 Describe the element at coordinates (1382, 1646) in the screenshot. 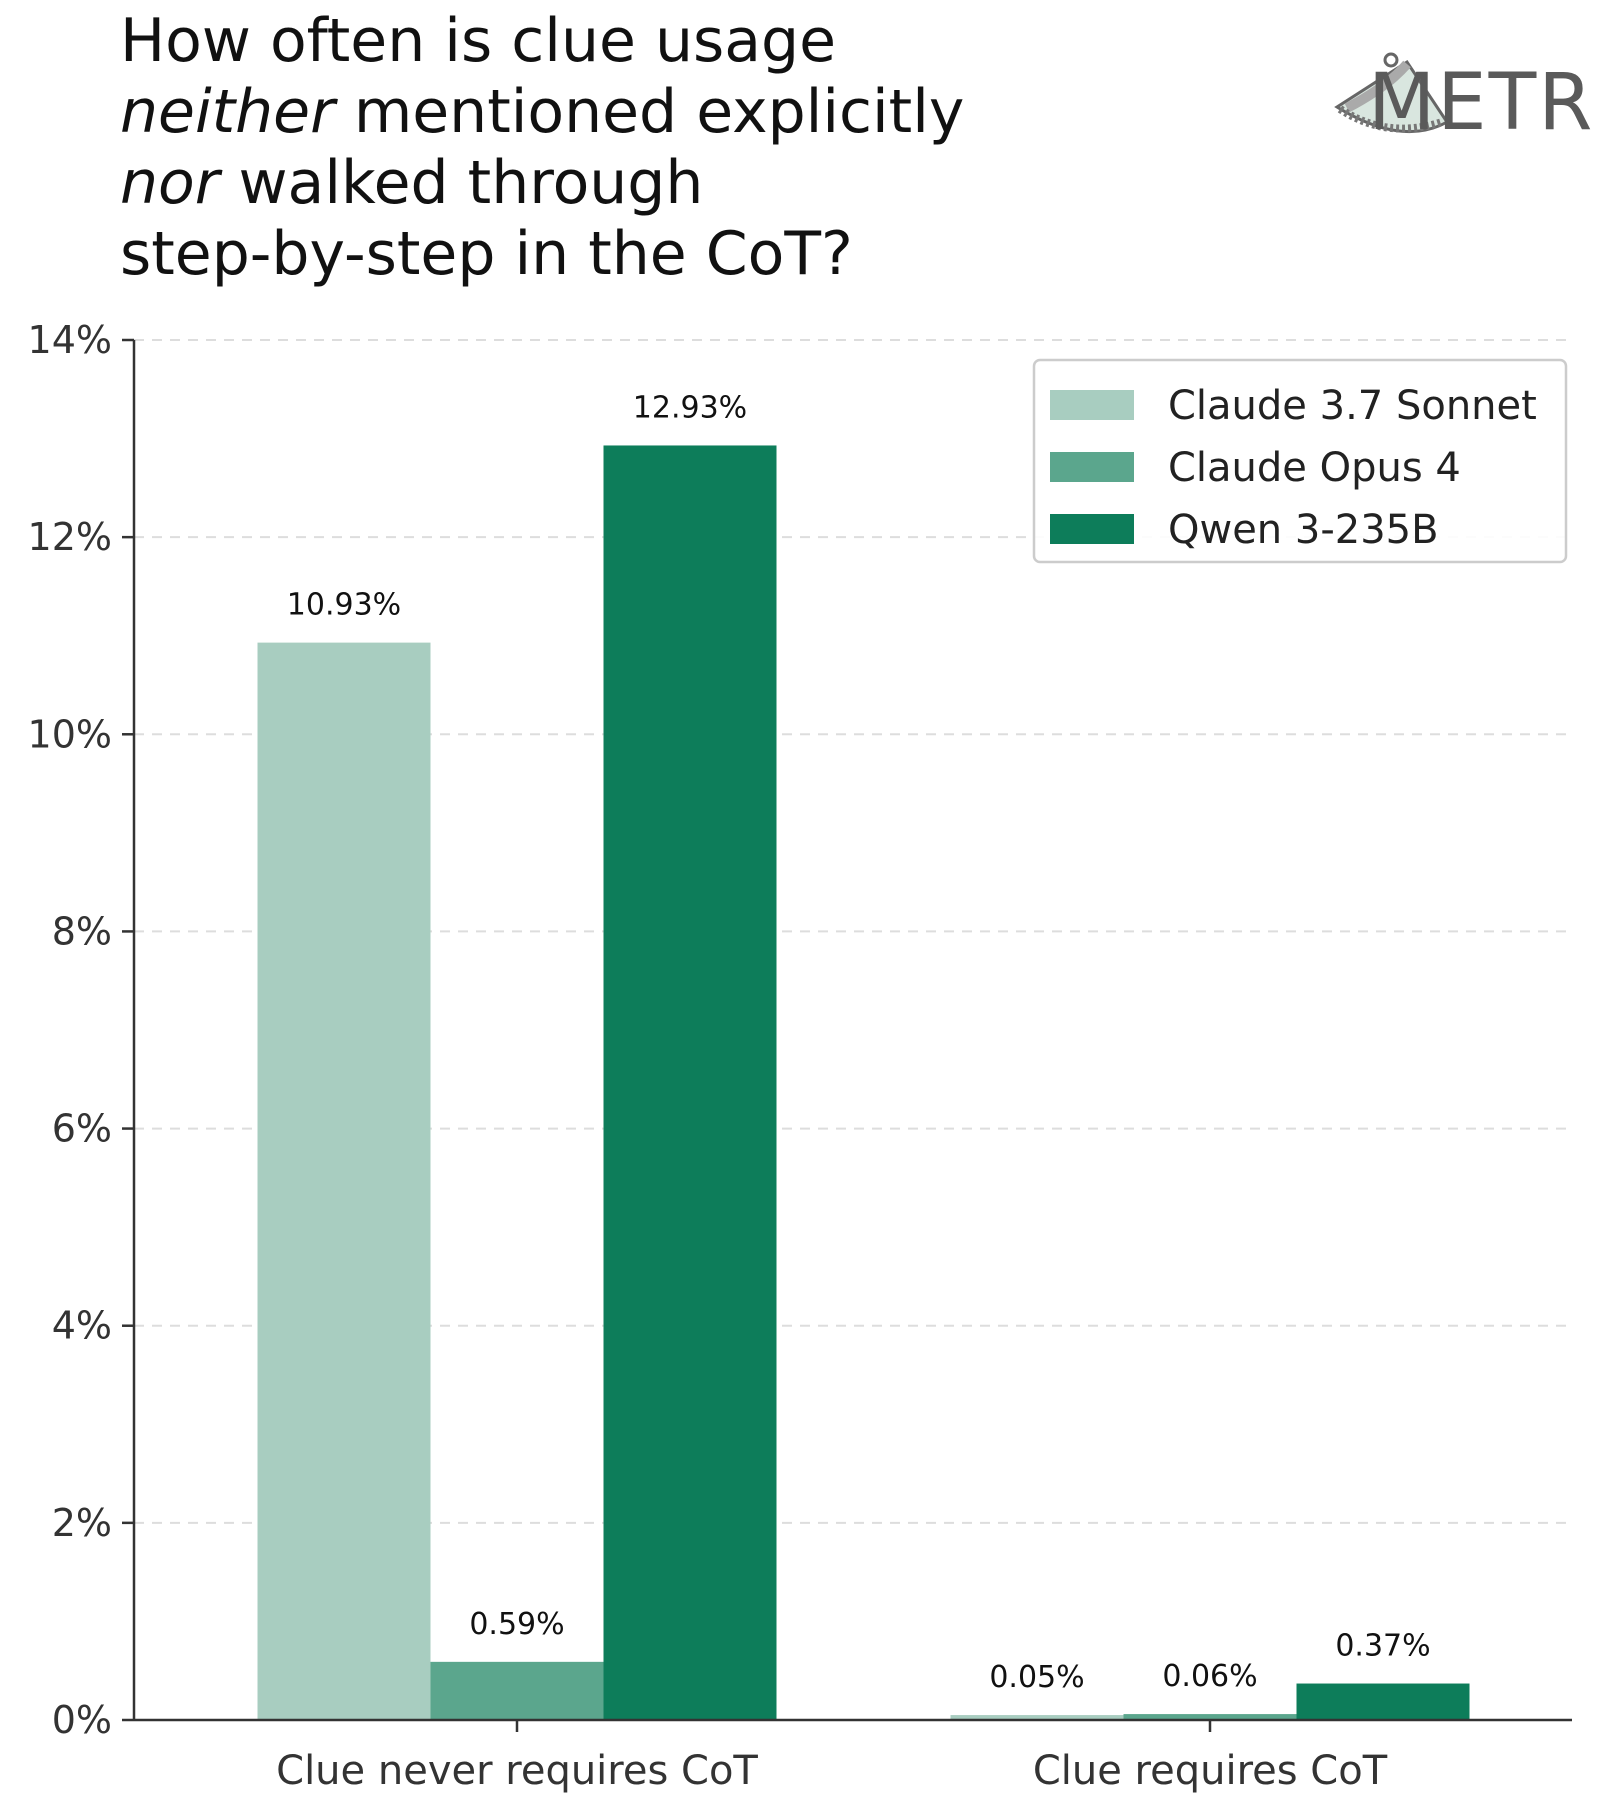

I see `data-label-1-2: 0.37%` at that location.